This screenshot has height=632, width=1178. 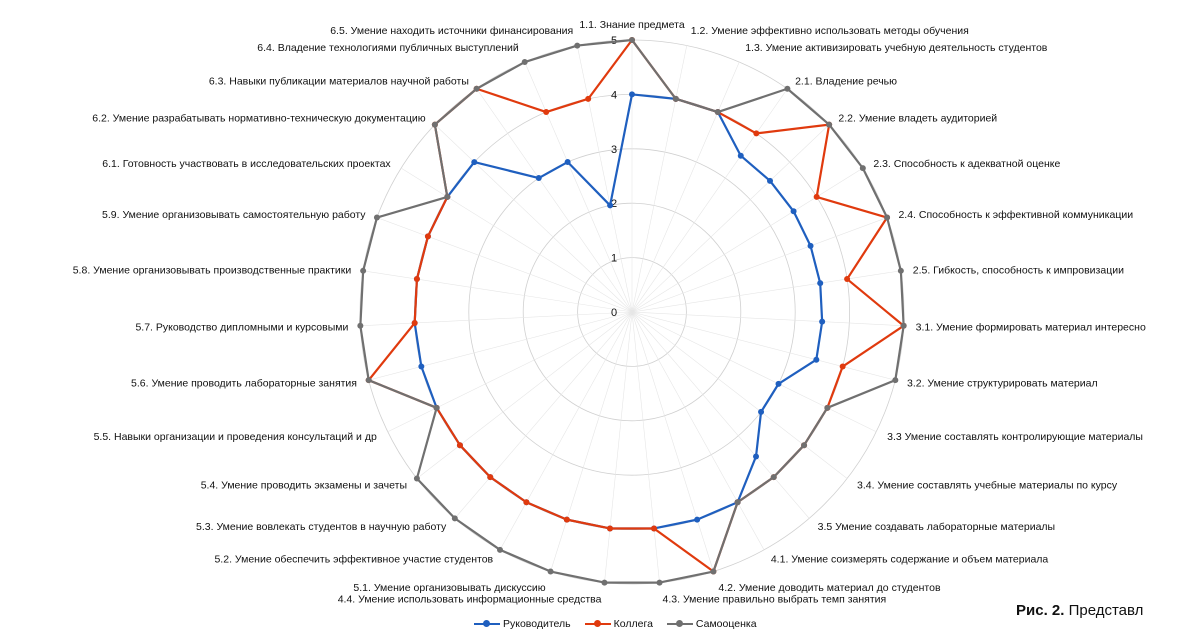 What do you see at coordinates (614, 313) in the screenshot?
I see `tick-label: 0` at bounding box center [614, 313].